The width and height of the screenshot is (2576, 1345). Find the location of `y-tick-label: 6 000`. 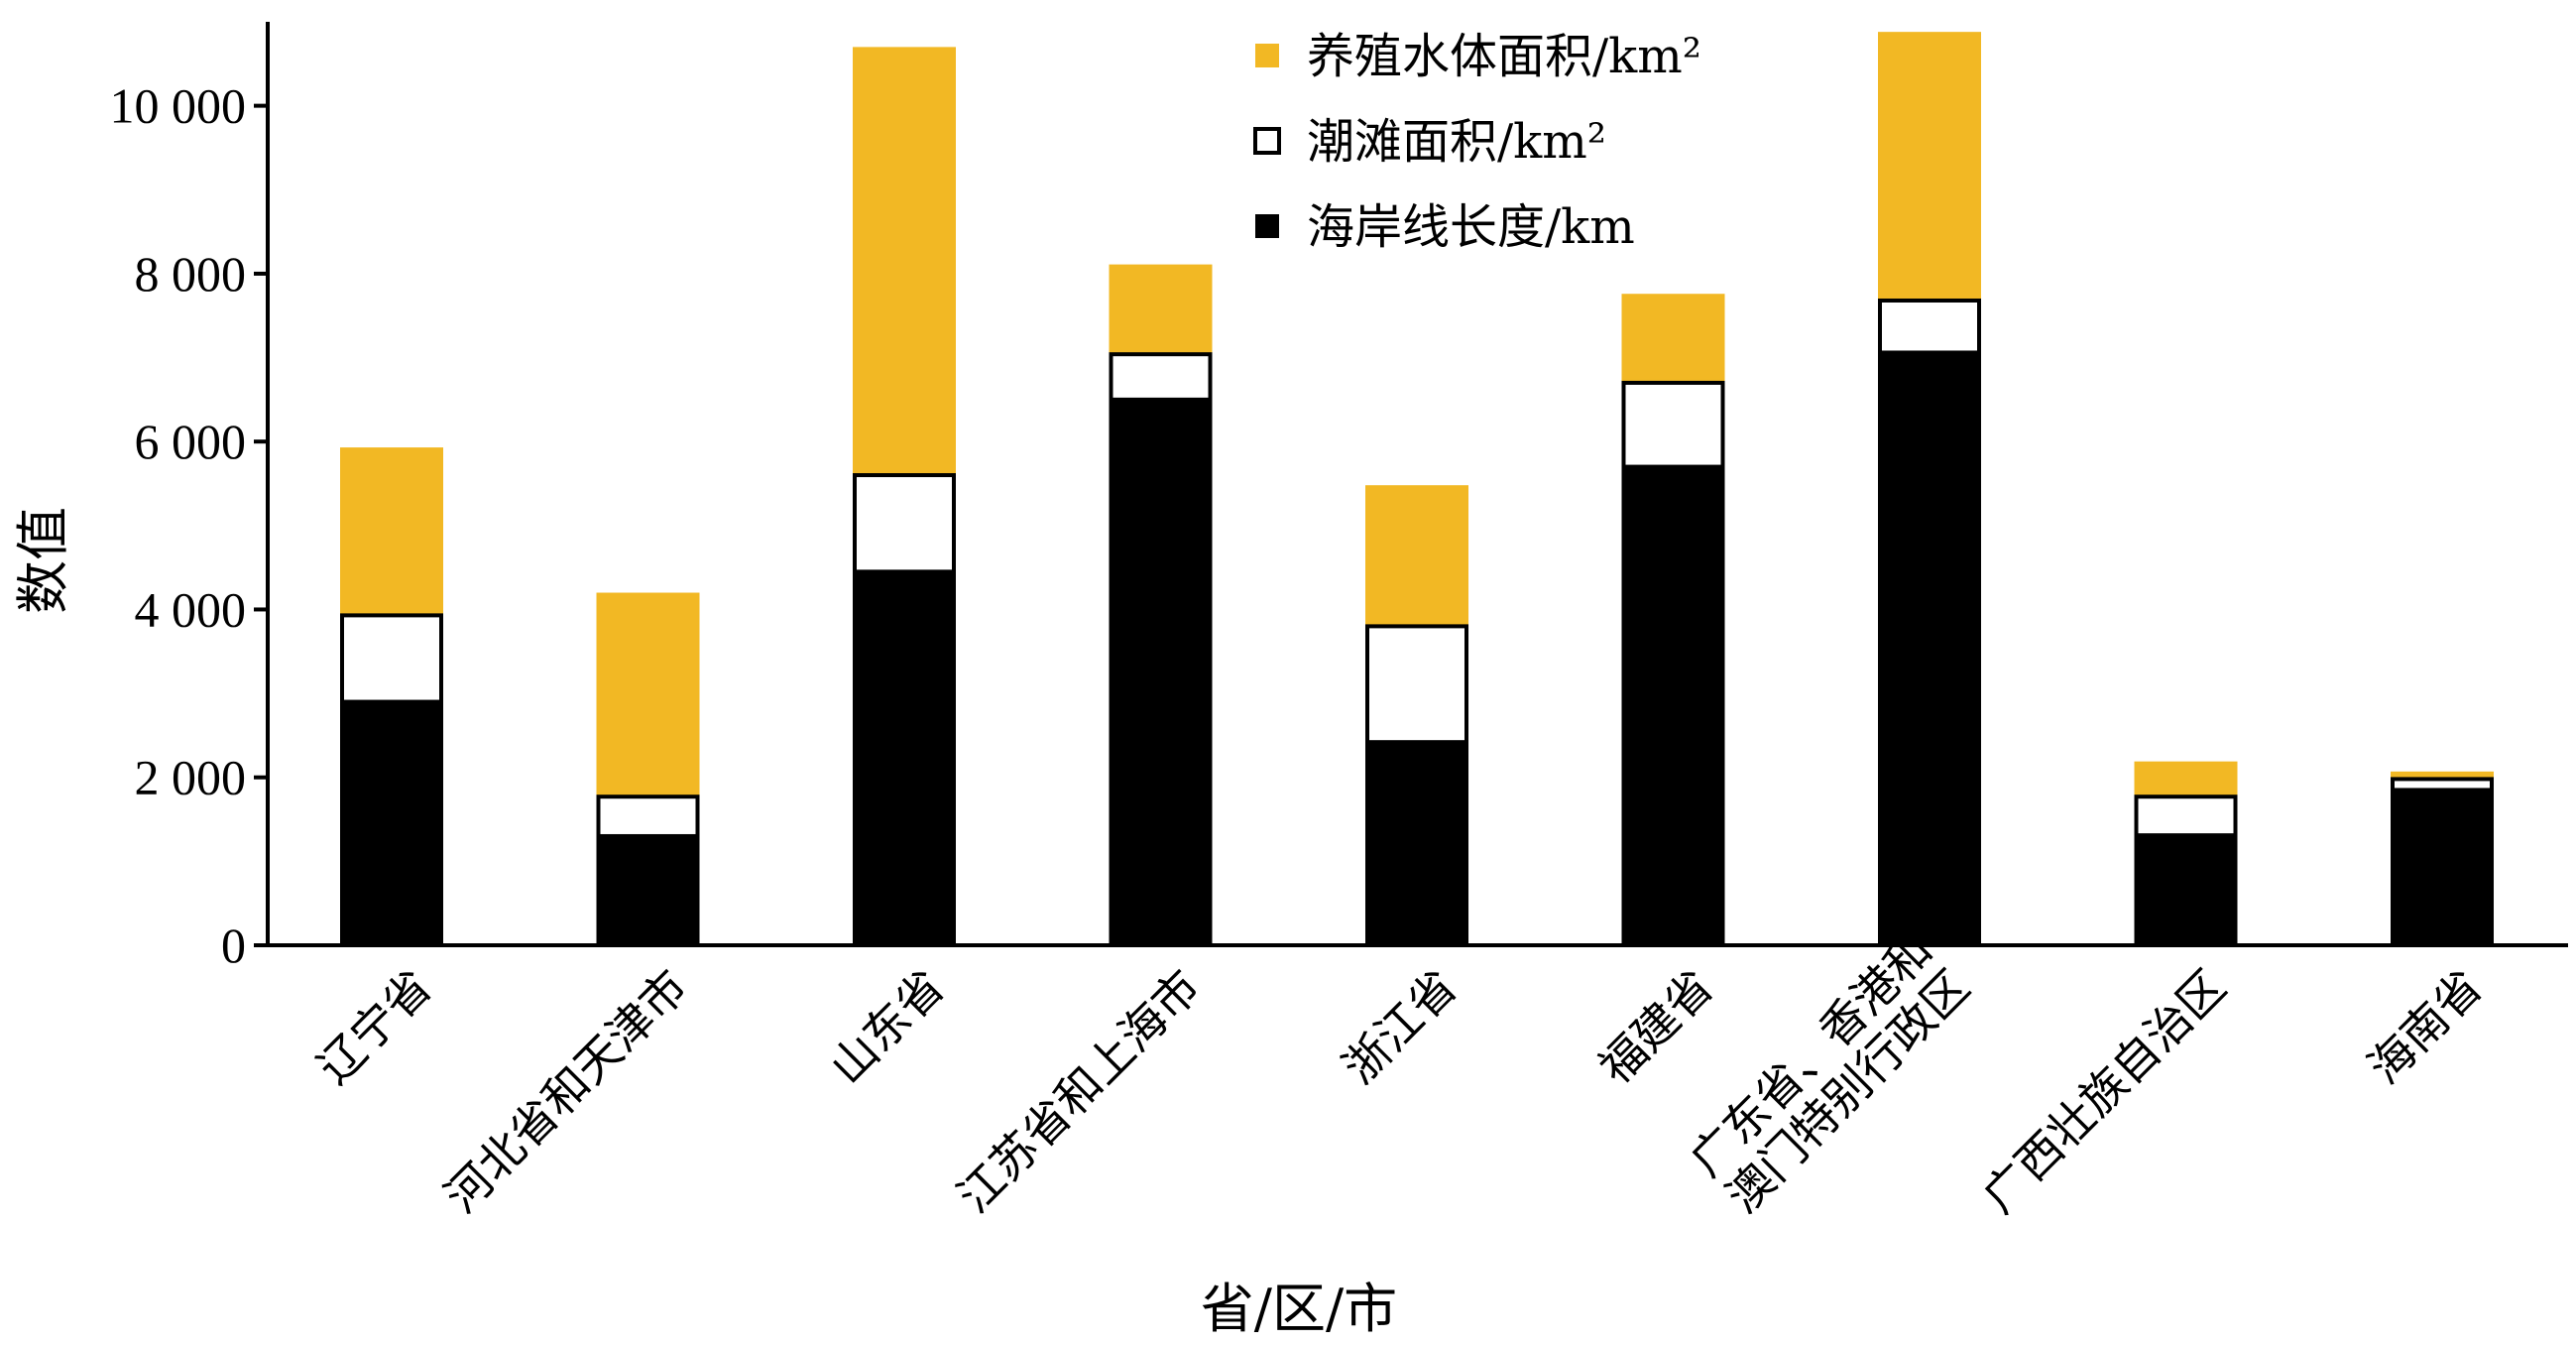

y-tick-label: 6 000 is located at coordinates (191, 441).